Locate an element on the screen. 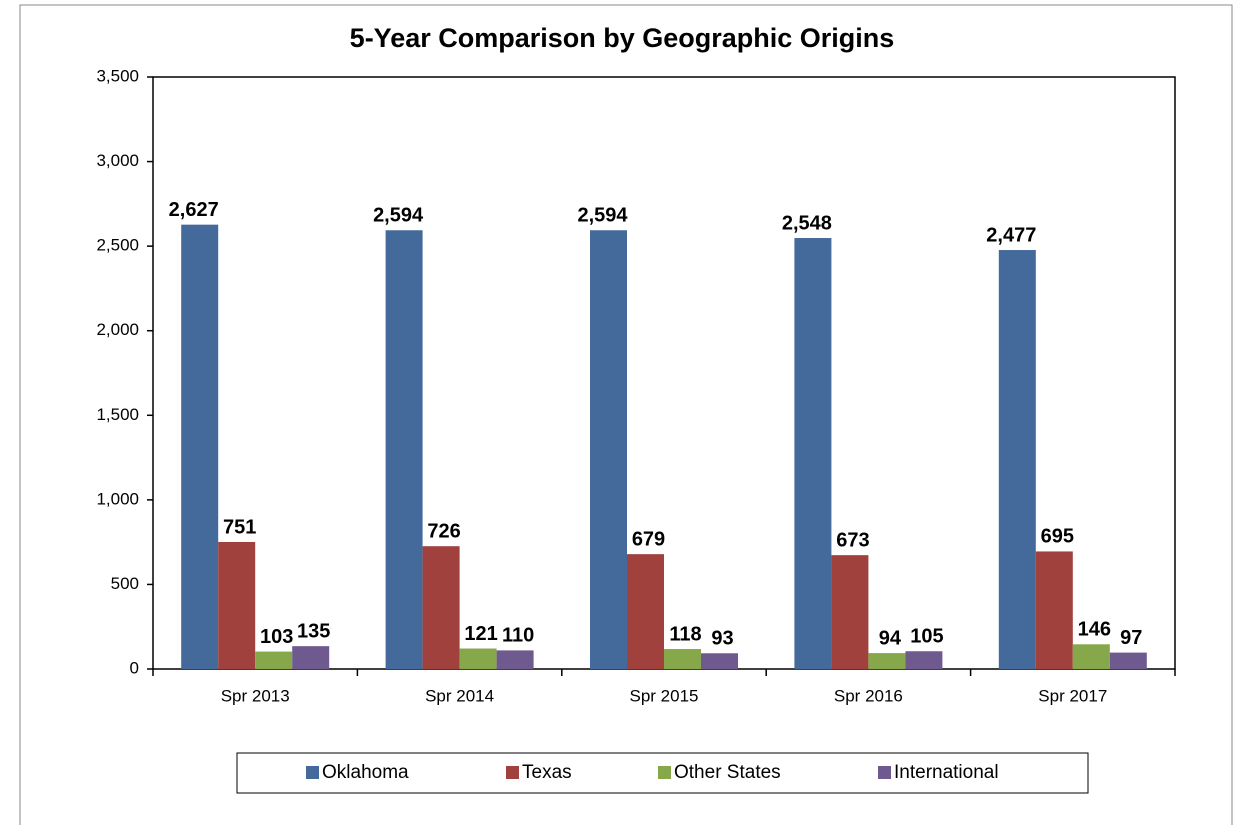 The height and width of the screenshot is (825, 1236). legend-label: Texas is located at coordinates (547, 772).